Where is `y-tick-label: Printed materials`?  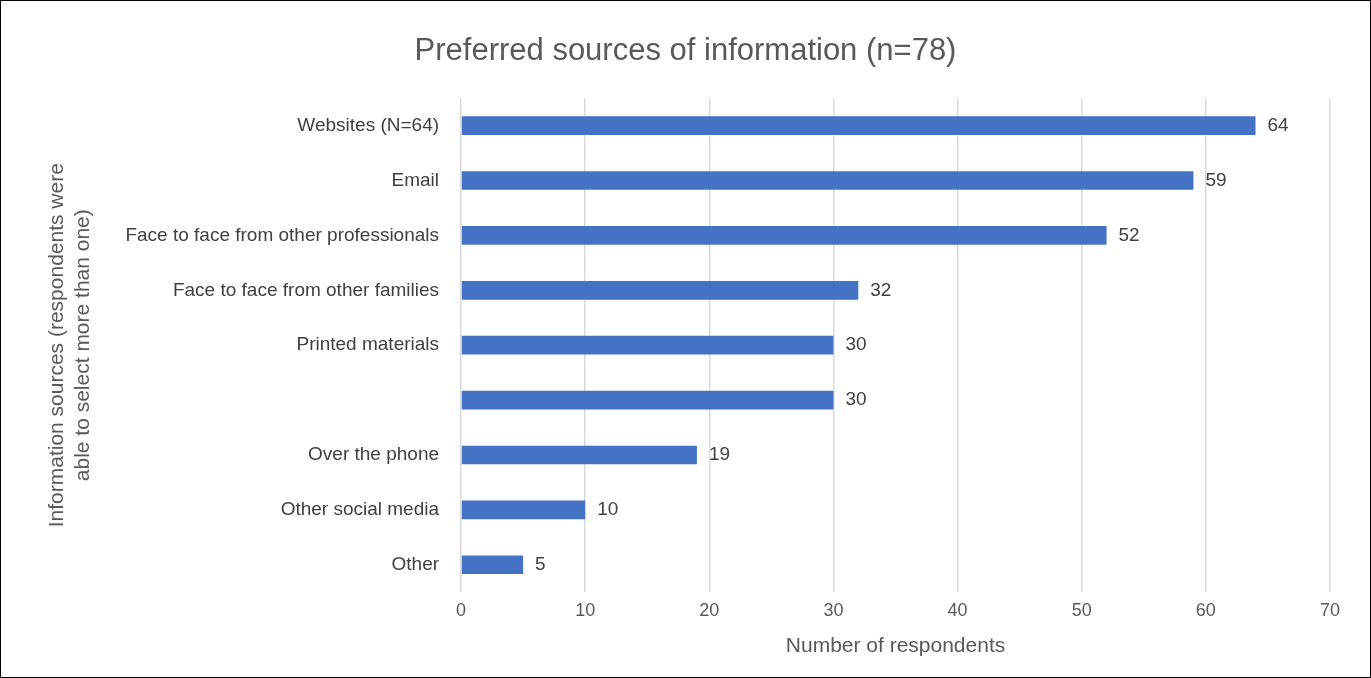
y-tick-label: Printed materials is located at coordinates (368, 344).